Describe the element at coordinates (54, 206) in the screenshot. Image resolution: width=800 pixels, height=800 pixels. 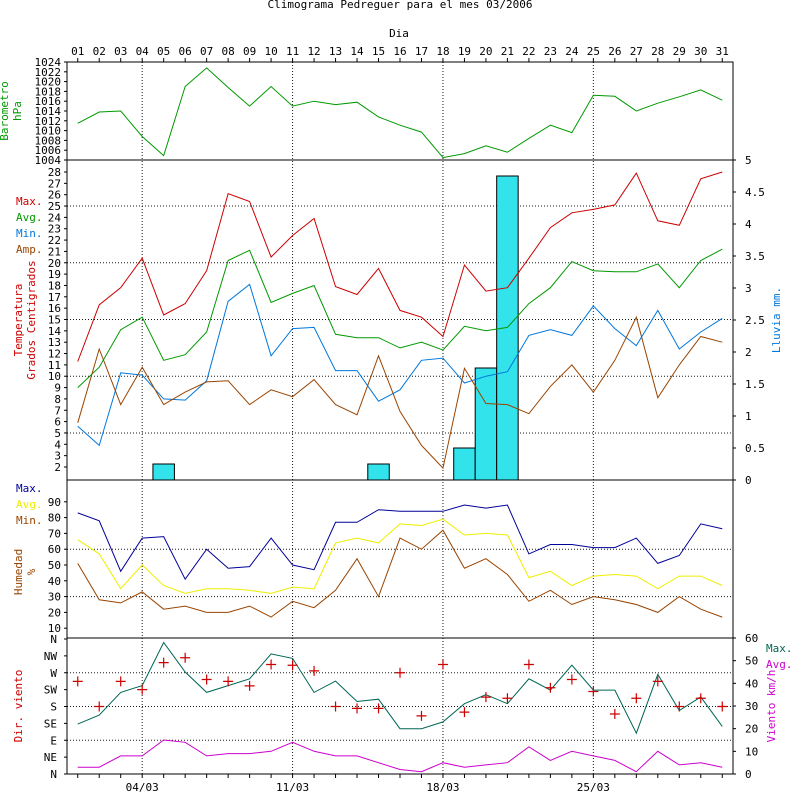
I see `y-tick-label: 25` at that location.